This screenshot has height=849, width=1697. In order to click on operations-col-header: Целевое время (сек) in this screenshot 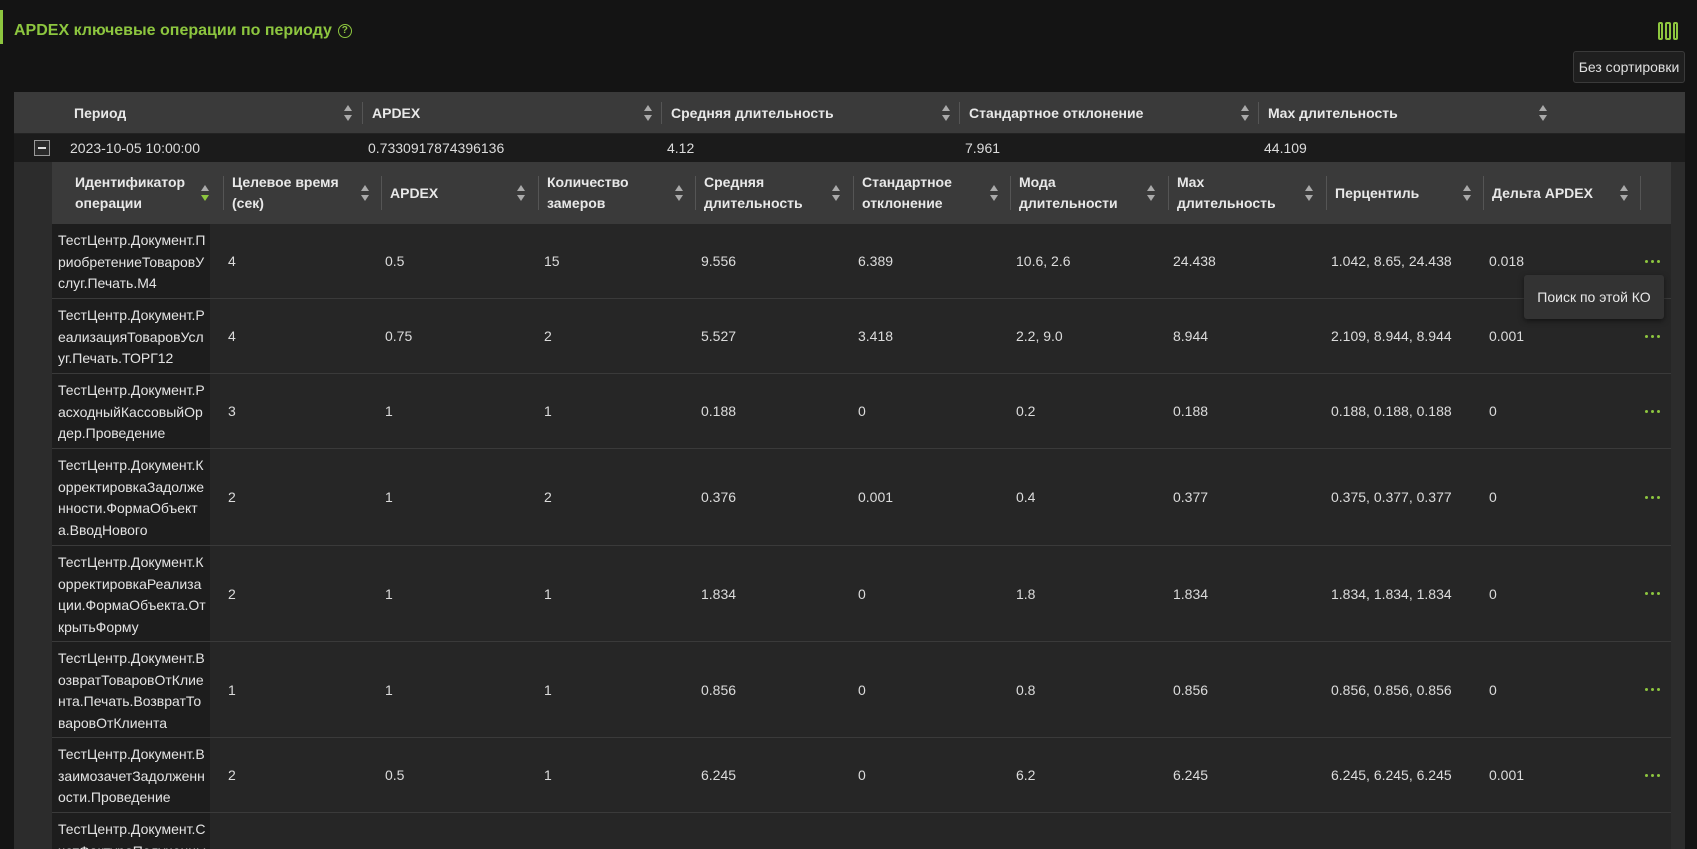, I will do `click(285, 192)`.